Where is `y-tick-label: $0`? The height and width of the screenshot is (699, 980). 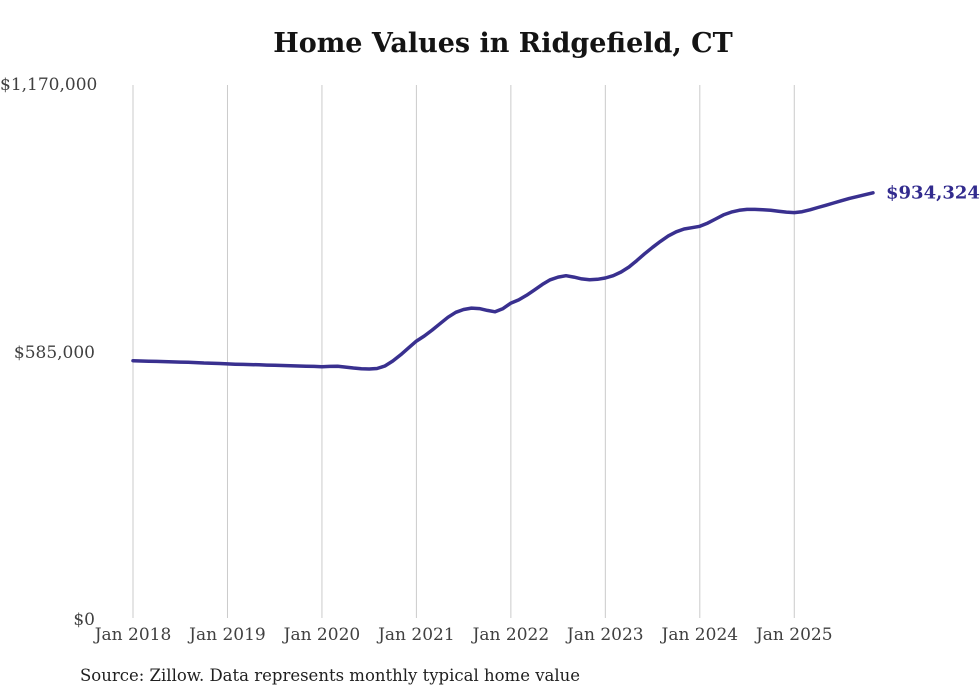
y-tick-label: $0 is located at coordinates (84, 620).